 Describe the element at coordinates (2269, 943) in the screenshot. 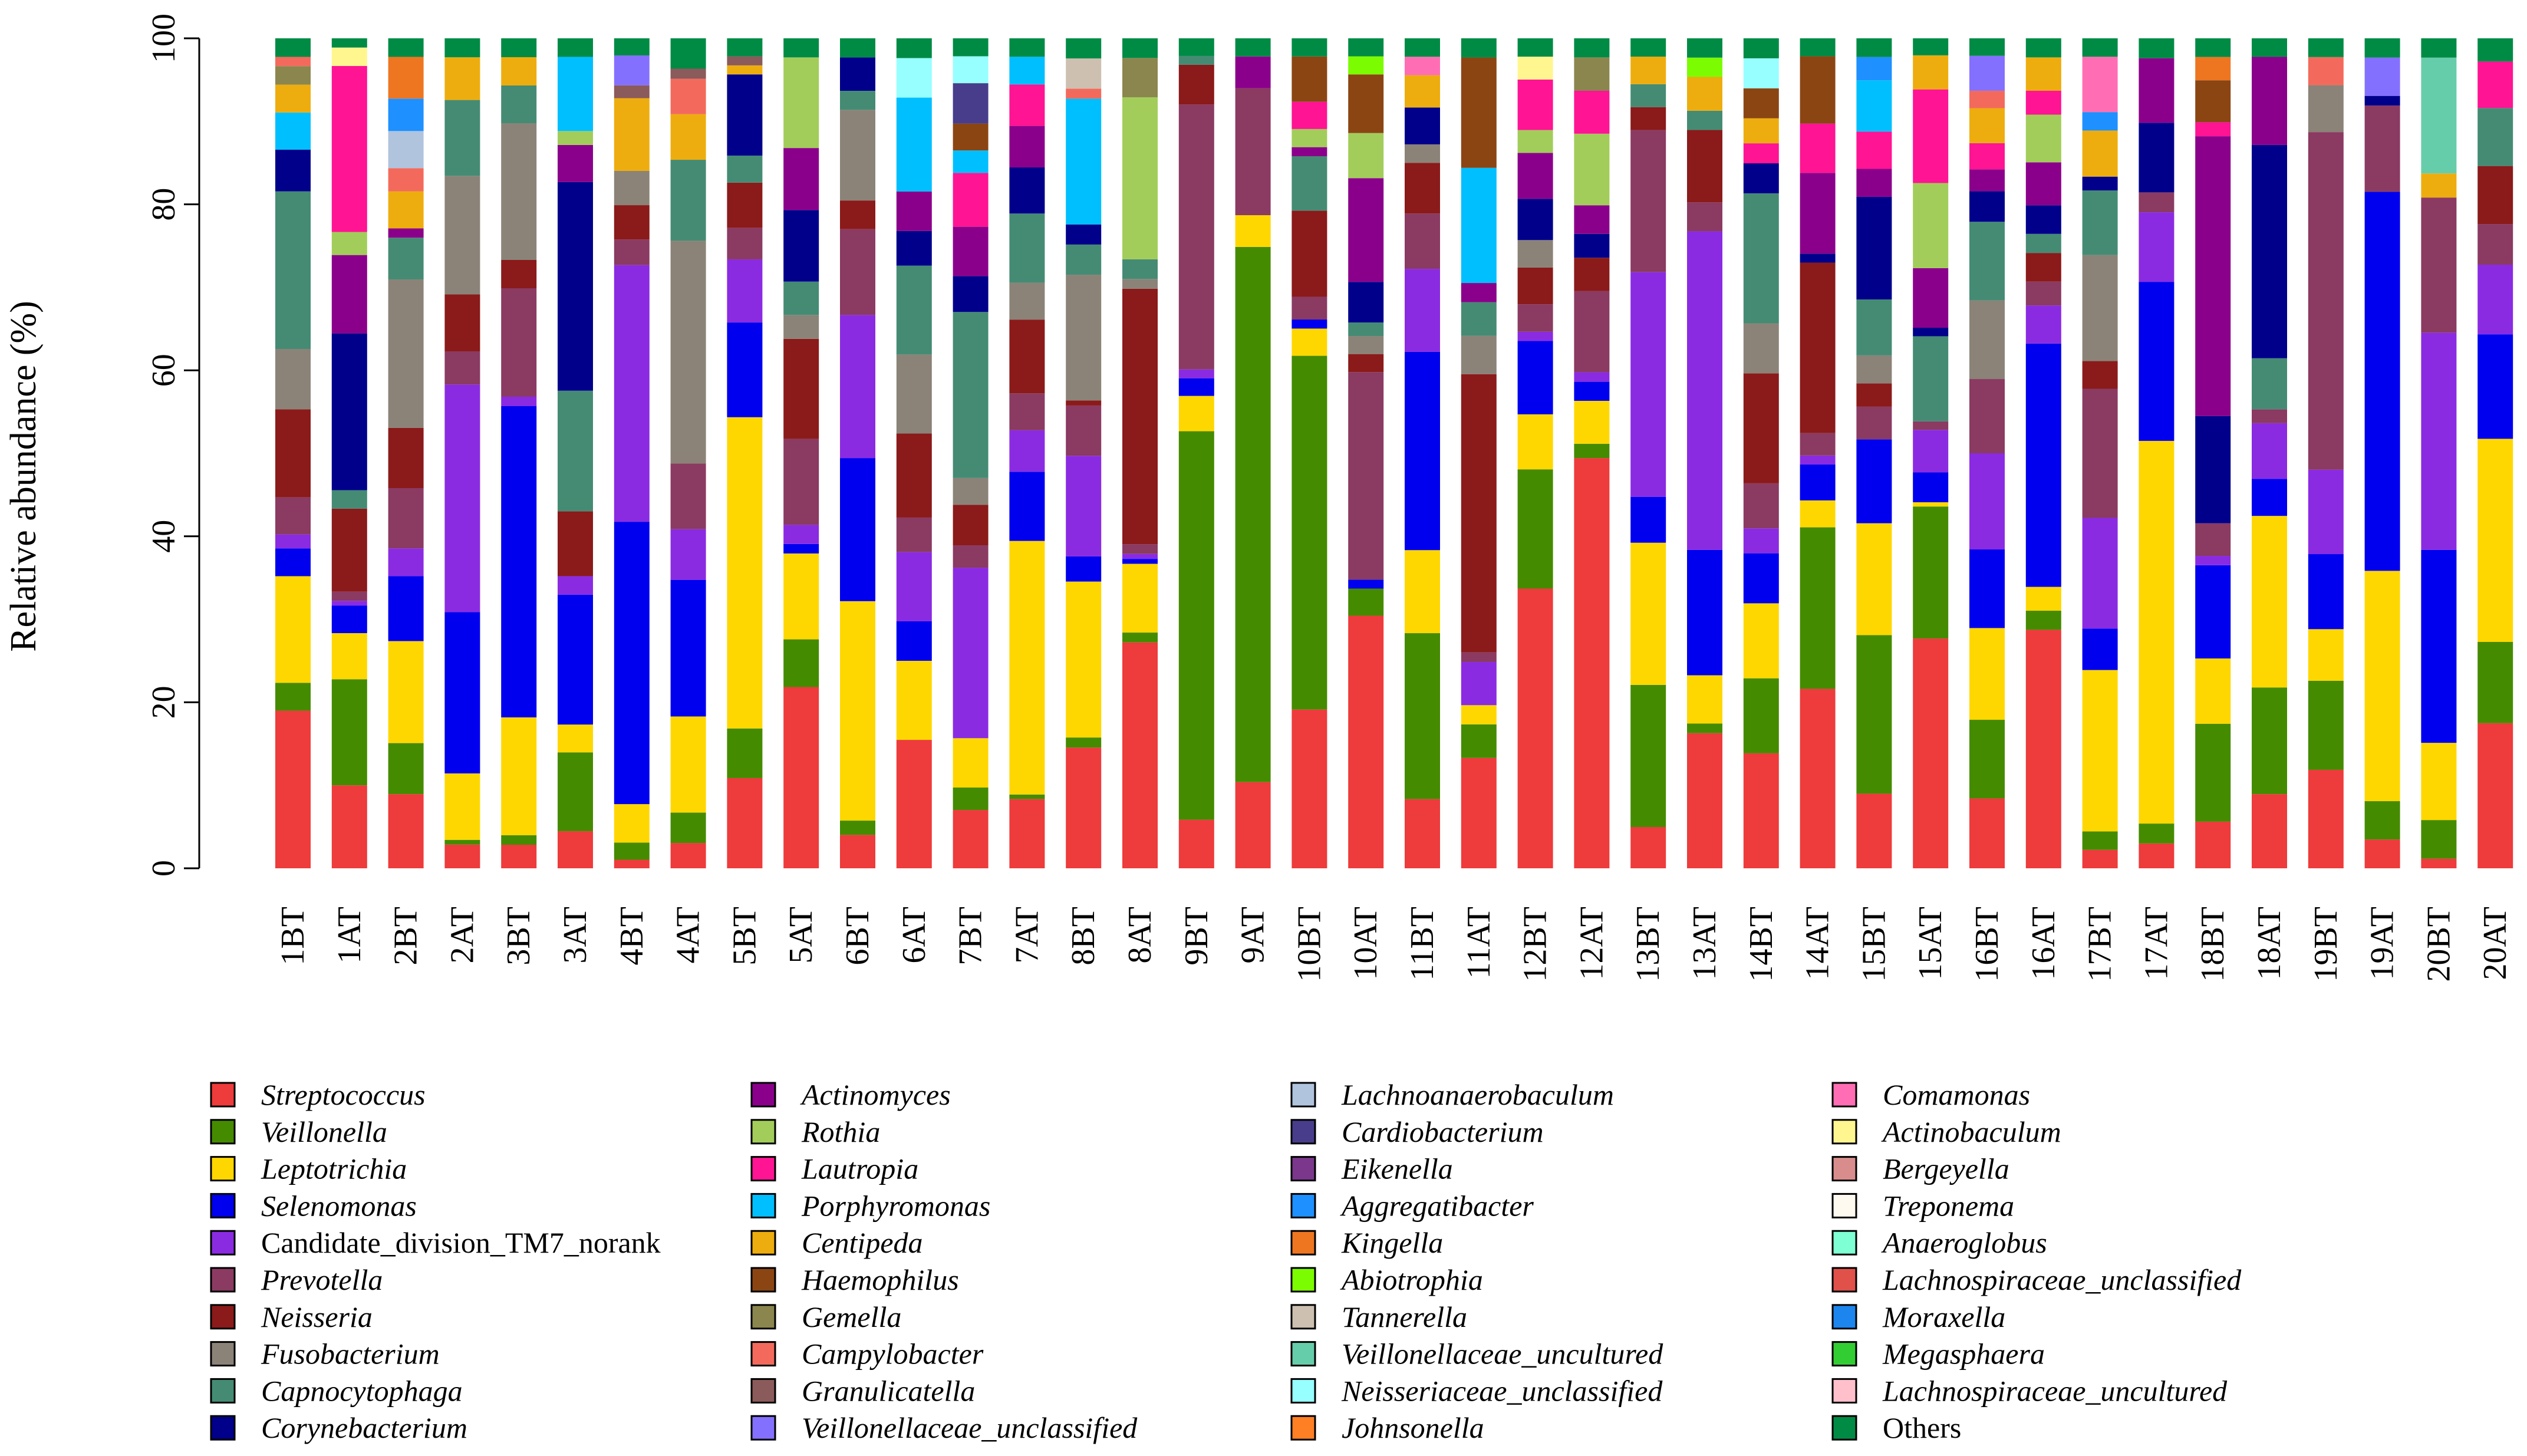

I see `x-tick-label: 18AT` at that location.